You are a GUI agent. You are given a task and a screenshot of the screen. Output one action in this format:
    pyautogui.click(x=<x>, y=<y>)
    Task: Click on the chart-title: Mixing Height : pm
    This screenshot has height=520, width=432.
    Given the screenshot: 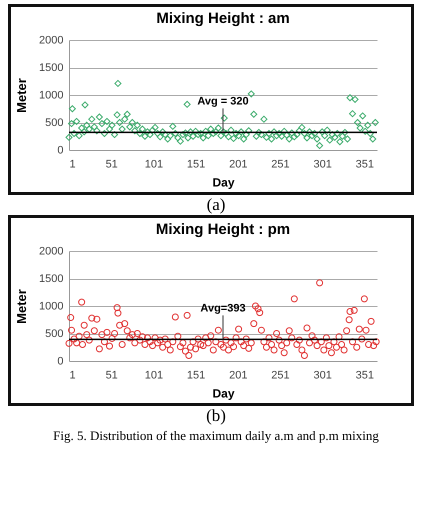 What is the action you would take?
    pyautogui.click(x=223, y=229)
    